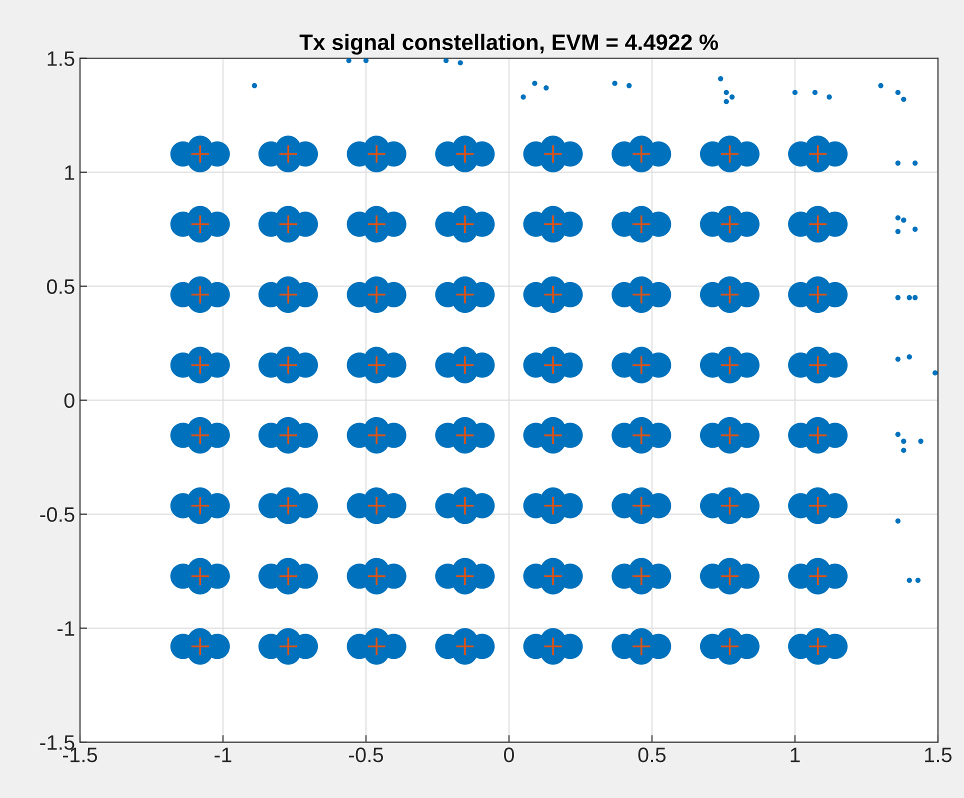 This screenshot has height=798, width=964. What do you see at coordinates (69, 400) in the screenshot?
I see `y-tick-label: 0` at bounding box center [69, 400].